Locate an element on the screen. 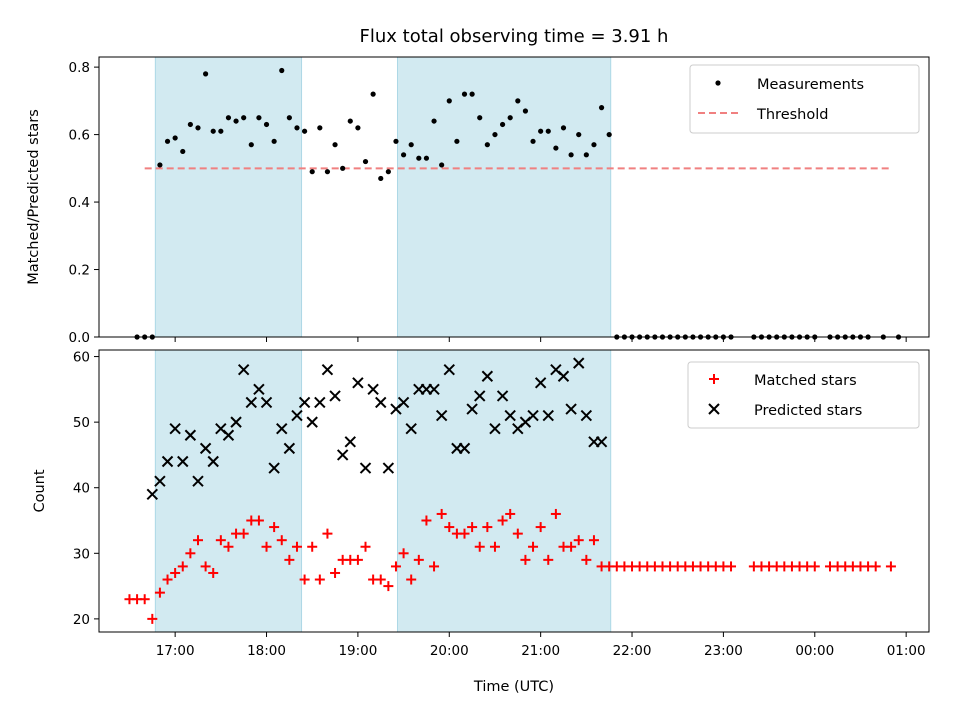 The image size is (960, 720). bottom-y-ticks: 20 30 40 50 60 is located at coordinates (86, 489).